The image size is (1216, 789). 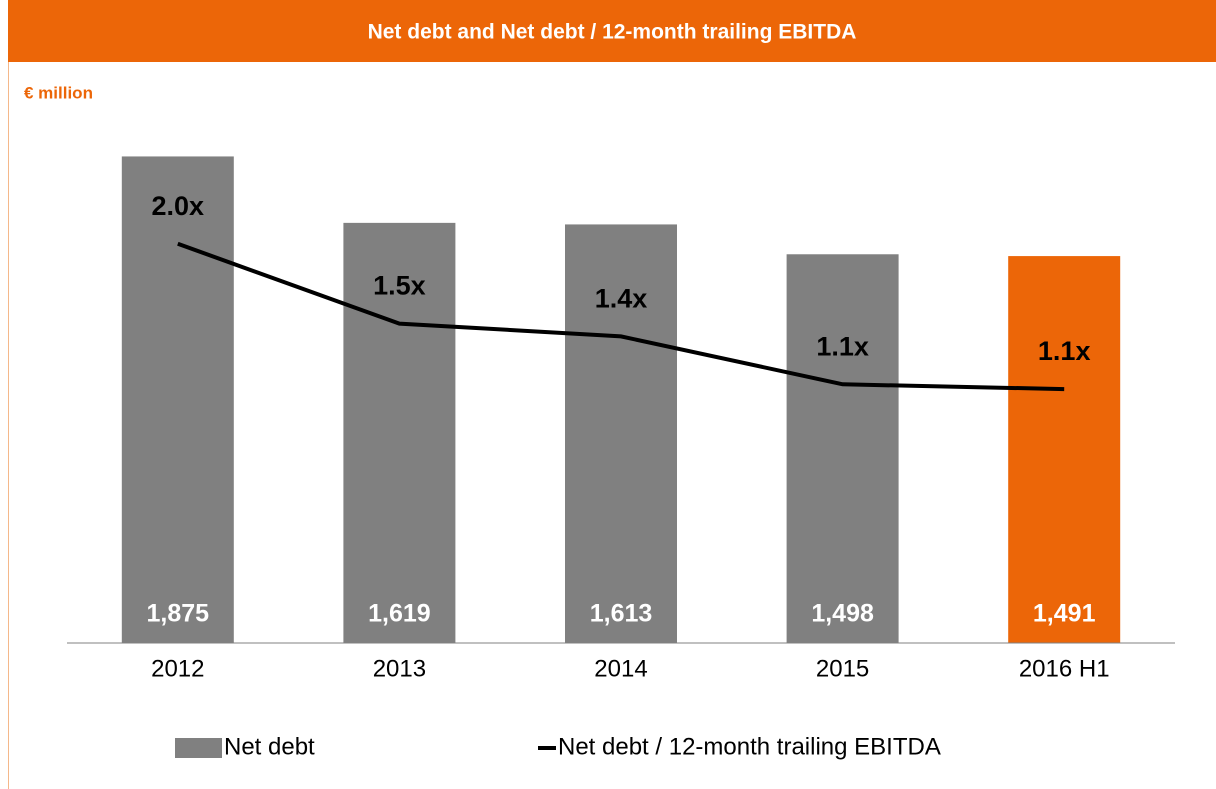 What do you see at coordinates (399, 668) in the screenshot?
I see `x-tick-label: 2013` at bounding box center [399, 668].